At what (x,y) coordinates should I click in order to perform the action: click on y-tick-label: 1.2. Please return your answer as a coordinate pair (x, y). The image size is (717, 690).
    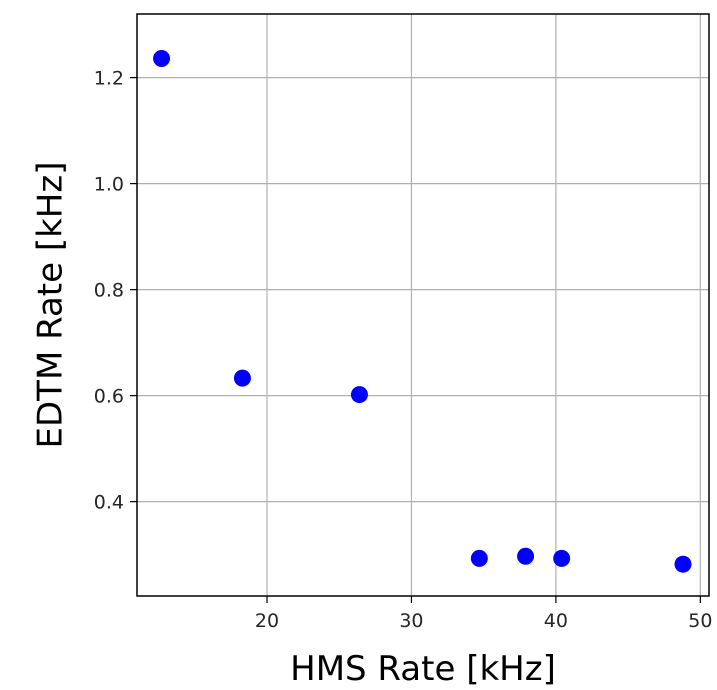
    Looking at the image, I should click on (109, 79).